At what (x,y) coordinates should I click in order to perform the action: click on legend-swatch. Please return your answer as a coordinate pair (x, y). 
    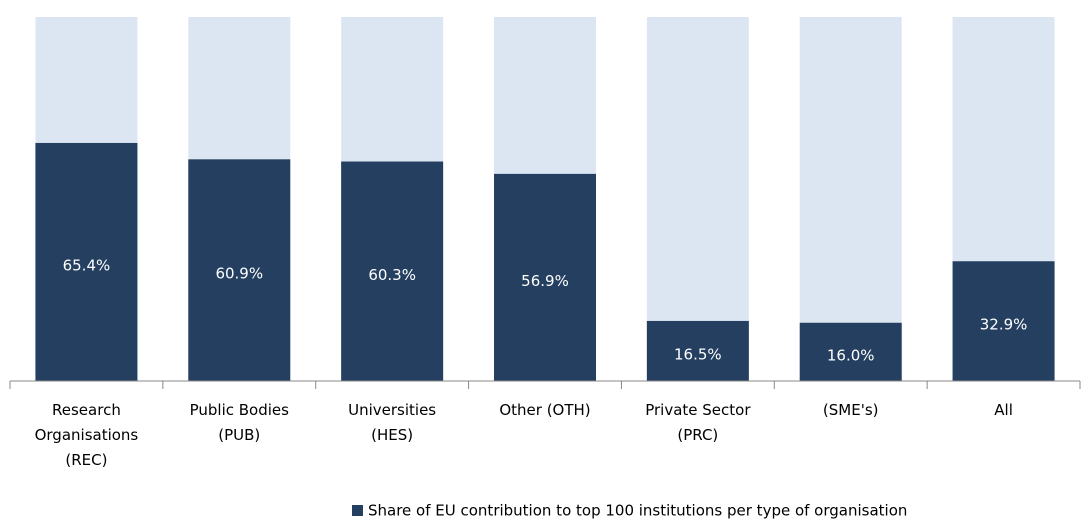
    Looking at the image, I should click on (357, 510).